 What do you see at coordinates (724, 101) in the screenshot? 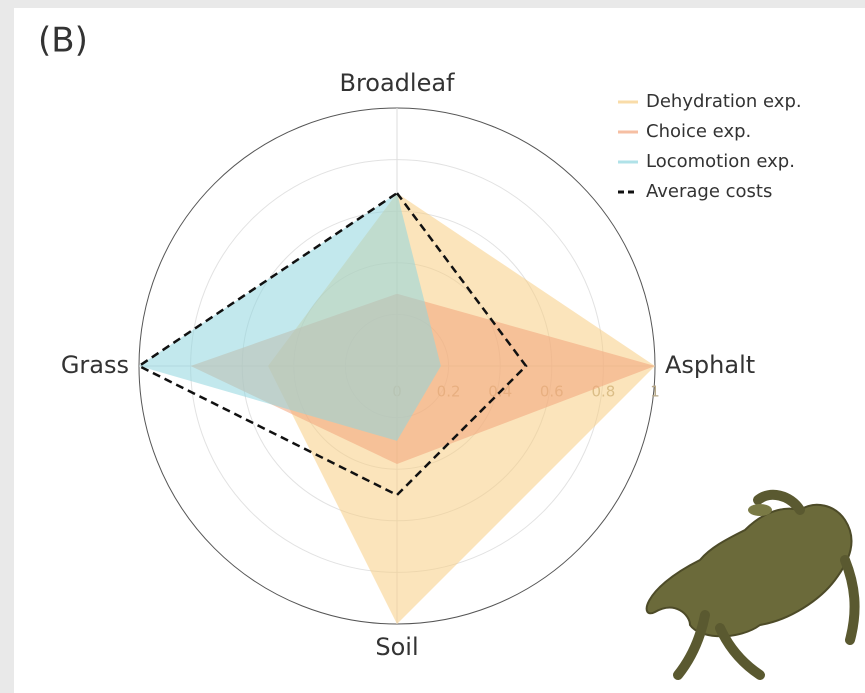
I see `legend-label: Dehydration exp.` at bounding box center [724, 101].